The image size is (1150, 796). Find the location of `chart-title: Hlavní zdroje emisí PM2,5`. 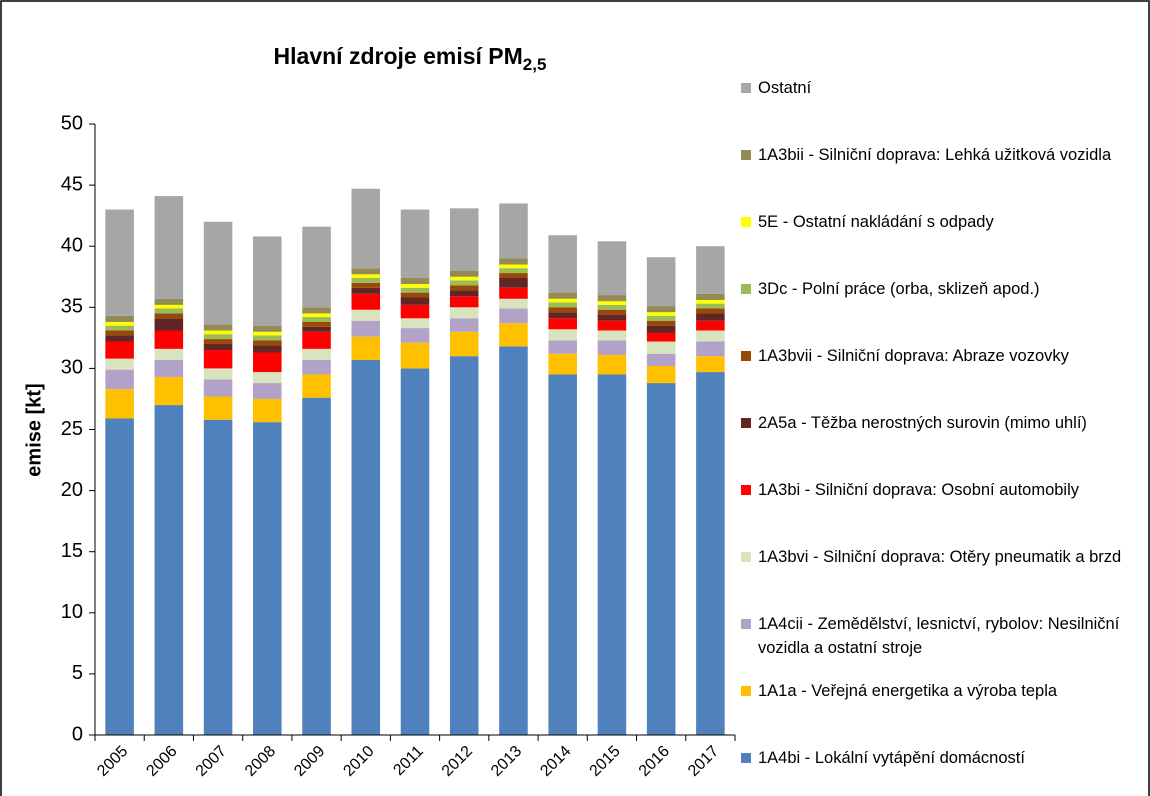

chart-title: Hlavní zdroje emisí PM2,5 is located at coordinates (410, 58).